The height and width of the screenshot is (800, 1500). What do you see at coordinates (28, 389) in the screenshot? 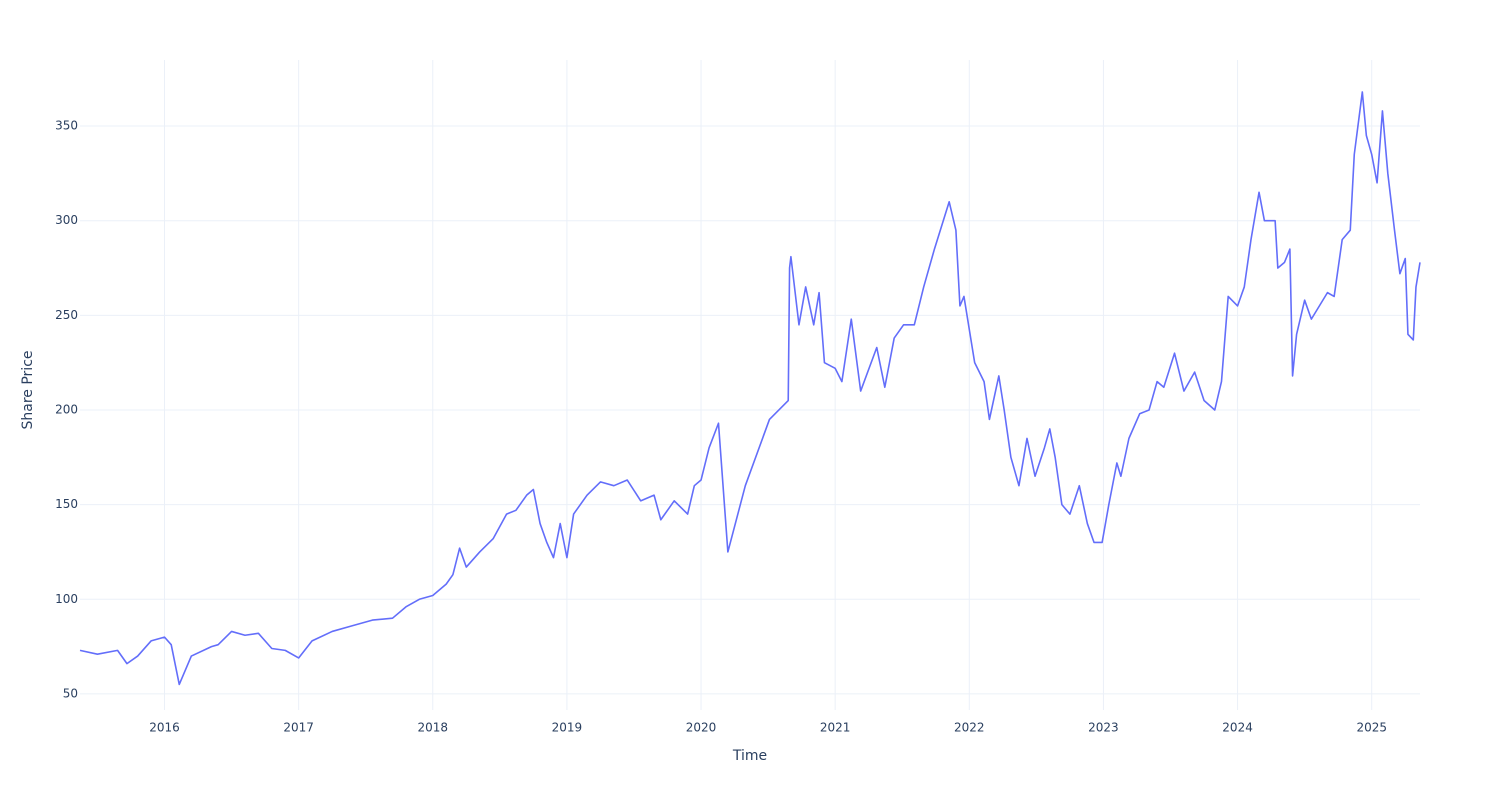
I see `y-axis-title: Share Price` at bounding box center [28, 389].